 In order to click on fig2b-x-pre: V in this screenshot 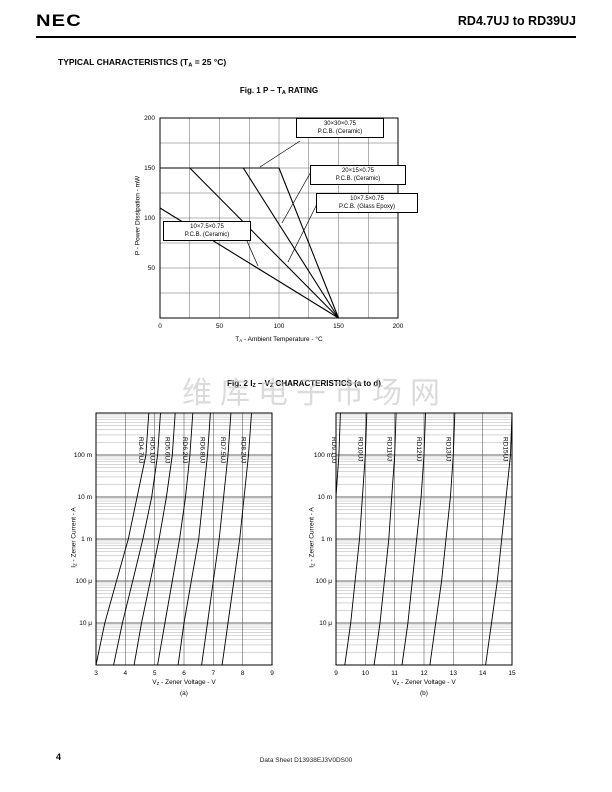, I will do `click(394, 682)`.